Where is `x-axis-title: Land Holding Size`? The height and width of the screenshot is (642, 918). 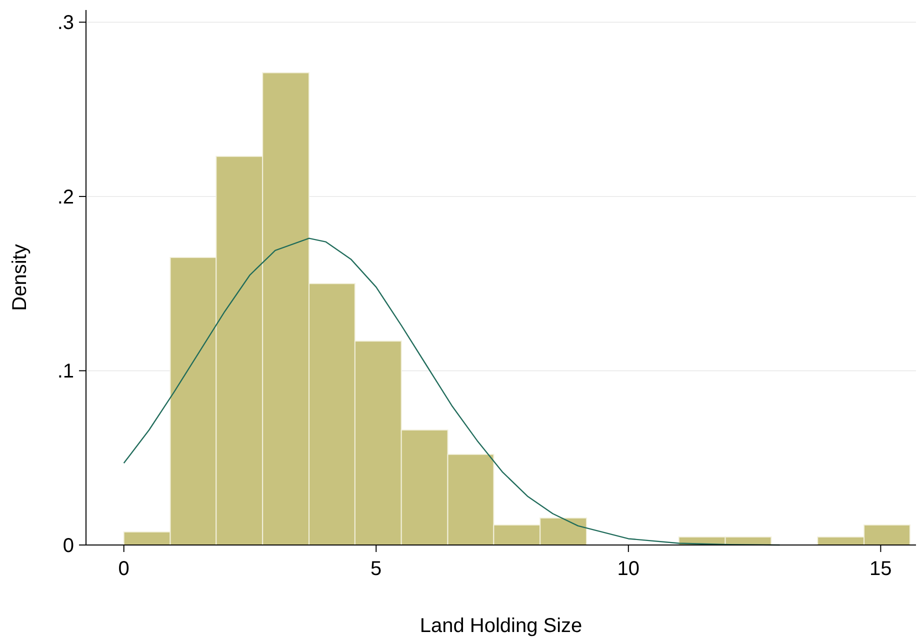
x-axis-title: Land Holding Size is located at coordinates (501, 626).